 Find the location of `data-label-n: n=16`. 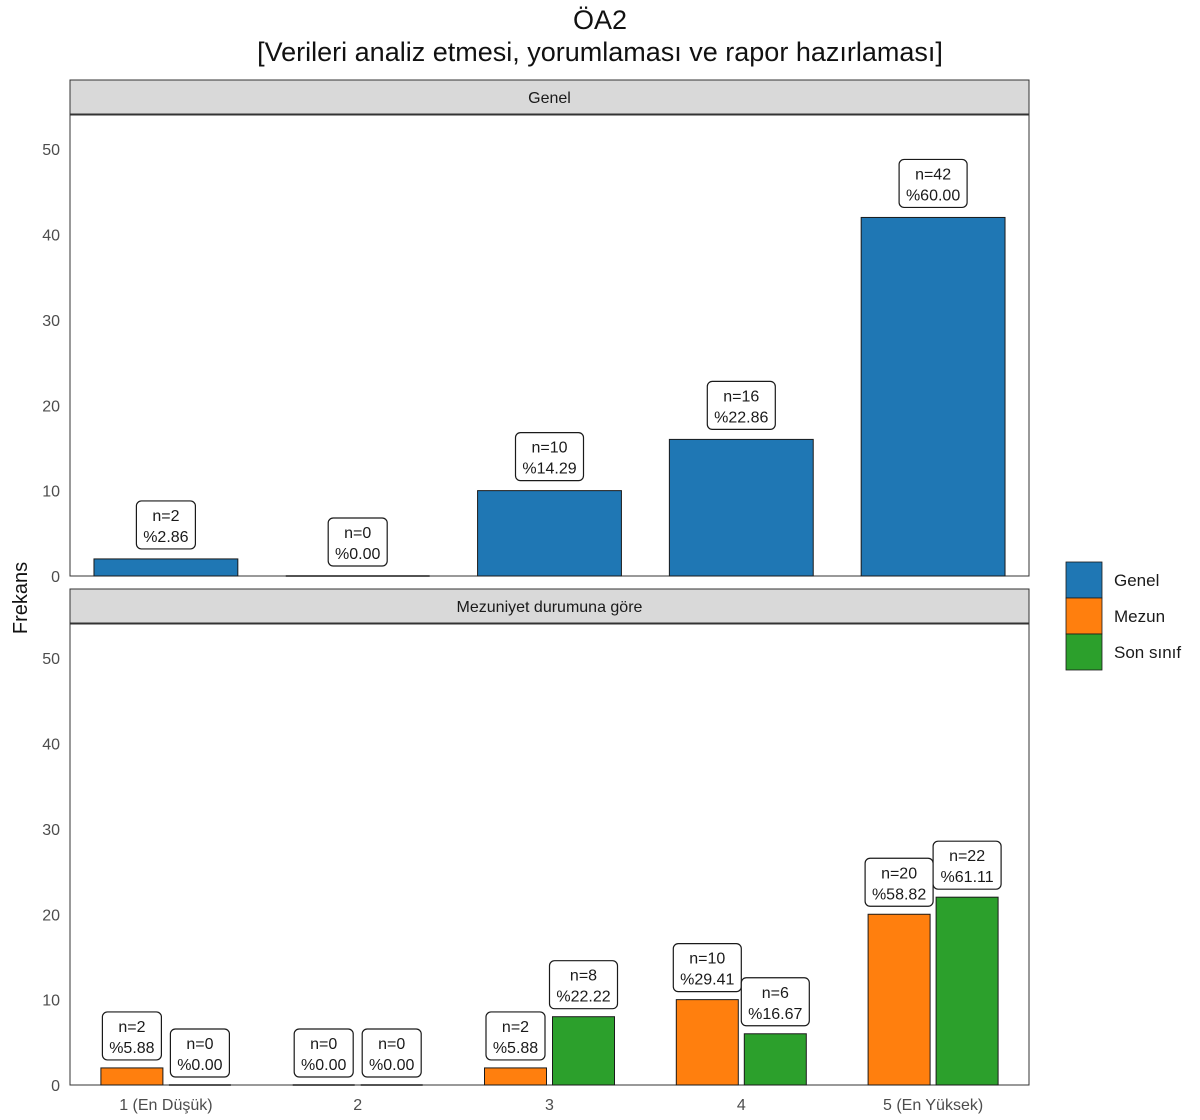

data-label-n: n=16 is located at coordinates (741, 396).